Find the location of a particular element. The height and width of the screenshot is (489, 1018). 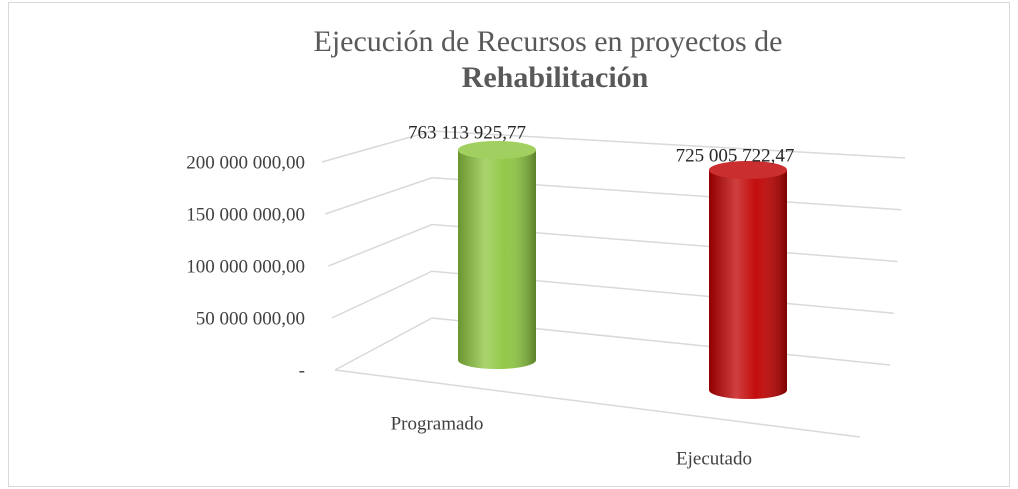

data-label: 725 005 722,47 is located at coordinates (735, 155).